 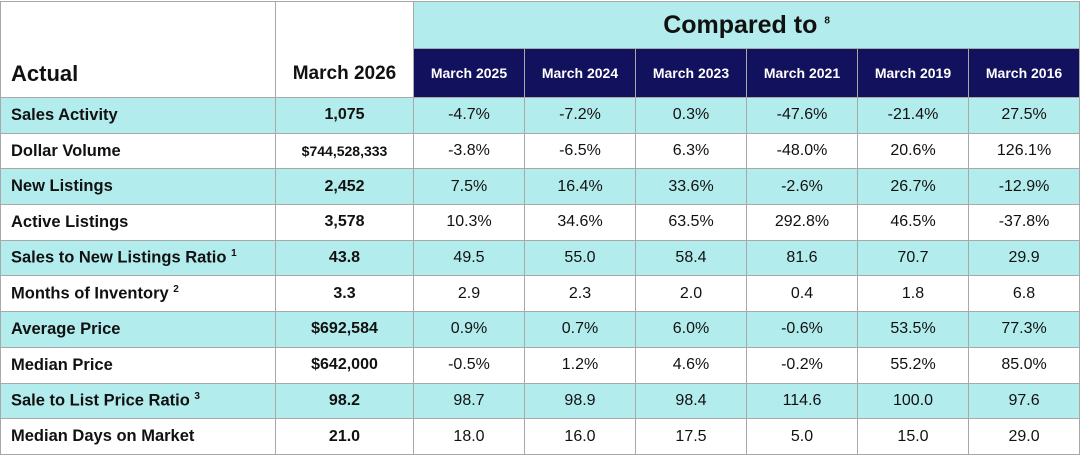 What do you see at coordinates (344, 294) in the screenshot?
I see `current-value: 3.3` at bounding box center [344, 294].